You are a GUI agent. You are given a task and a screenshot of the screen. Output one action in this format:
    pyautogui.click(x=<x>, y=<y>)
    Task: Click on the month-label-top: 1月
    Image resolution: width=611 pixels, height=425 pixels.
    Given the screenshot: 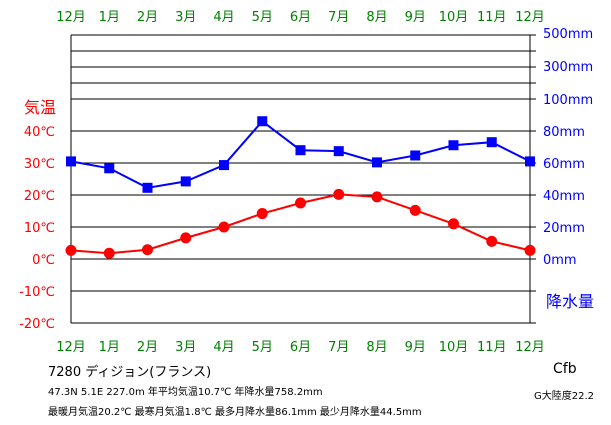 What is the action you would take?
    pyautogui.click(x=109, y=17)
    